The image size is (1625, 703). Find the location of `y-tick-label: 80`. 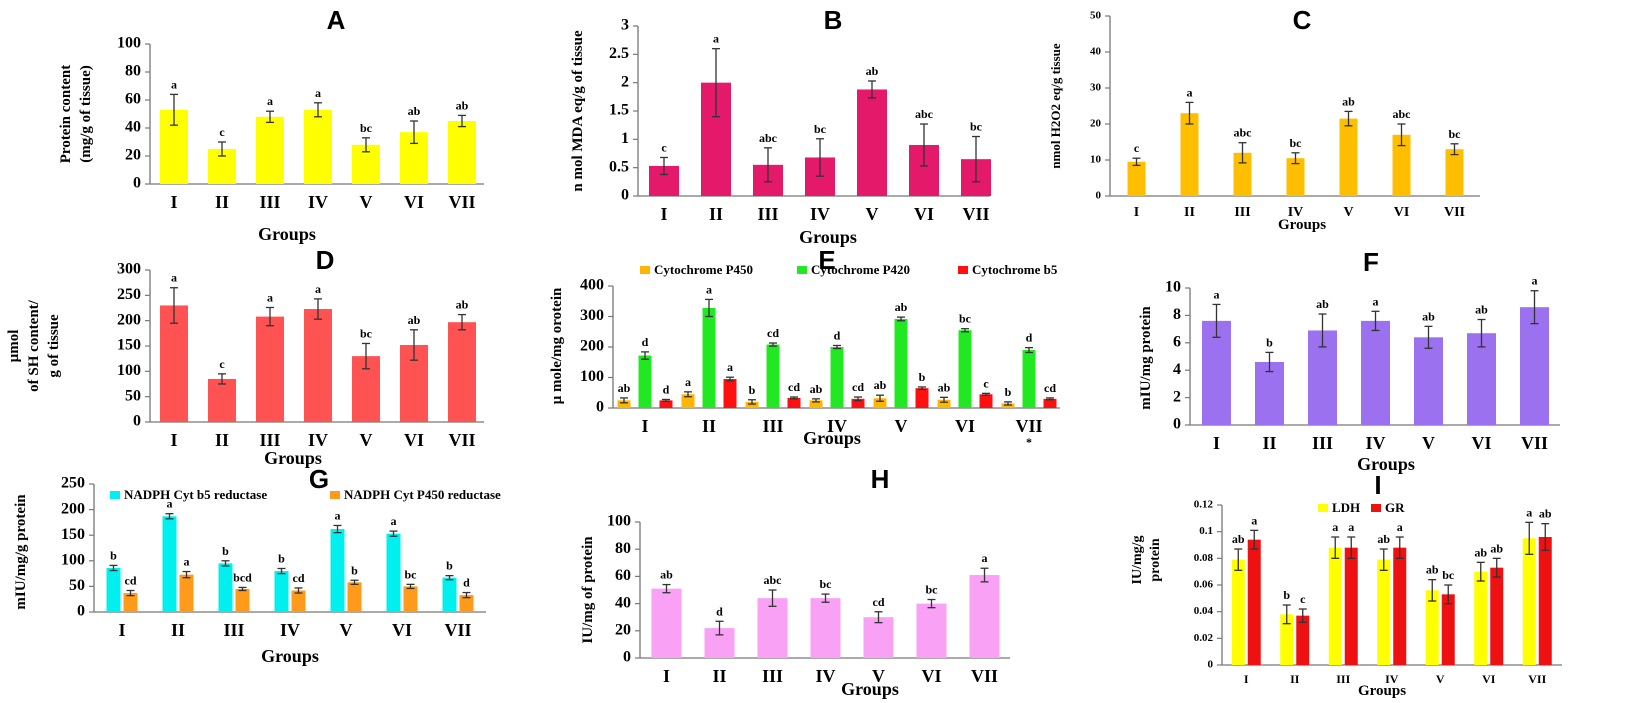

y-tick-label: 80 is located at coordinates (133, 71).